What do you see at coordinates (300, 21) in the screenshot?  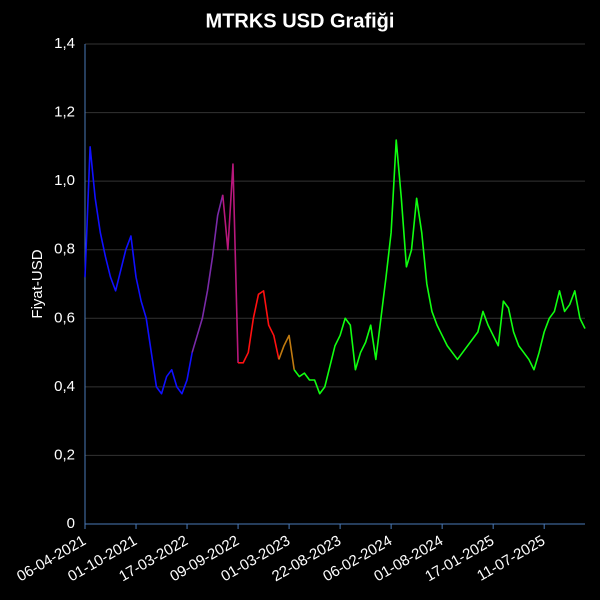 I see `chart-title: MTRKS USD Grafiği` at bounding box center [300, 21].